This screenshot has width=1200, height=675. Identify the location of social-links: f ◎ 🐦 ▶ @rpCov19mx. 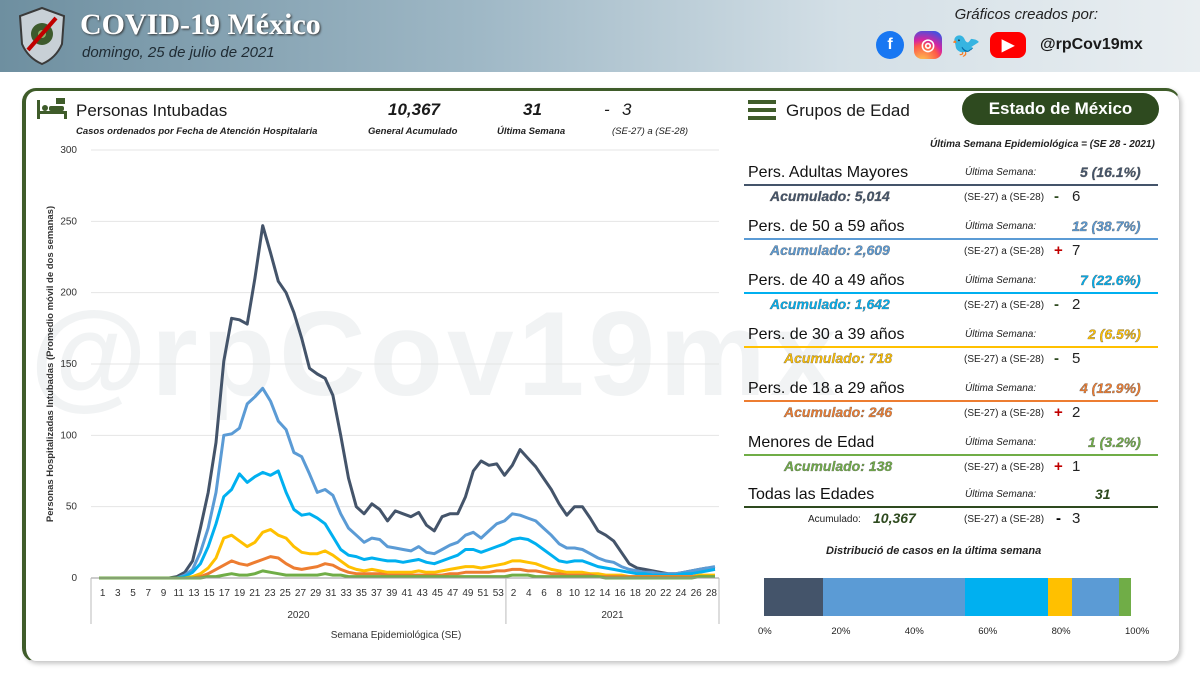
(1009, 45).